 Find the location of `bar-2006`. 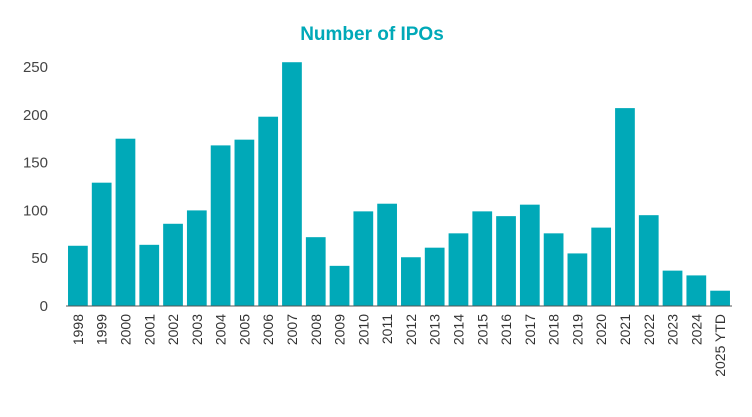

bar-2006 is located at coordinates (268, 211).